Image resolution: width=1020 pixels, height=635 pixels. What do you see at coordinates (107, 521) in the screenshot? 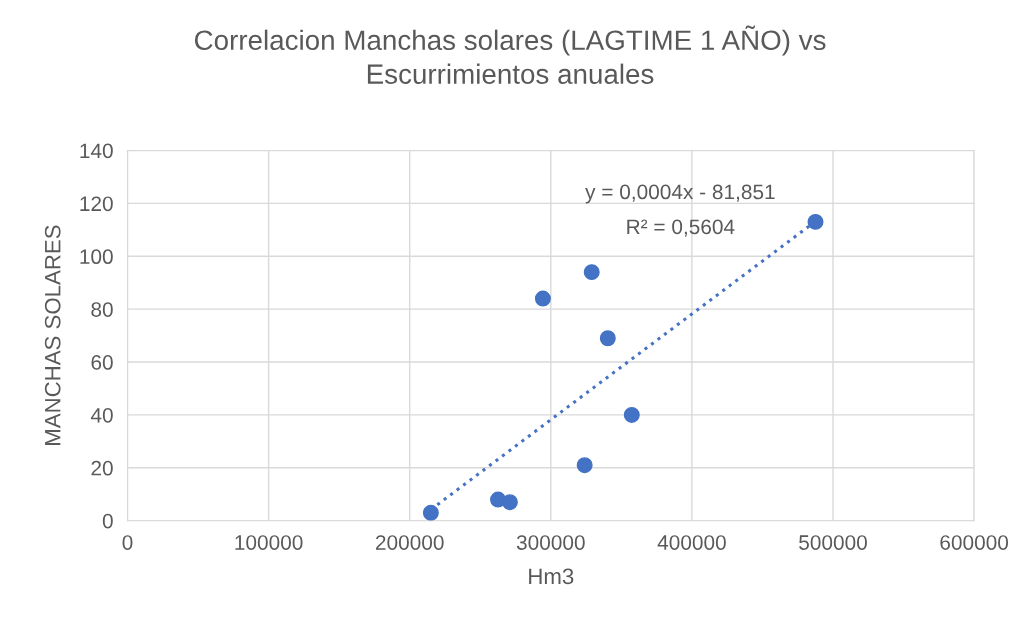
I see `y-tick-label: 0` at bounding box center [107, 521].